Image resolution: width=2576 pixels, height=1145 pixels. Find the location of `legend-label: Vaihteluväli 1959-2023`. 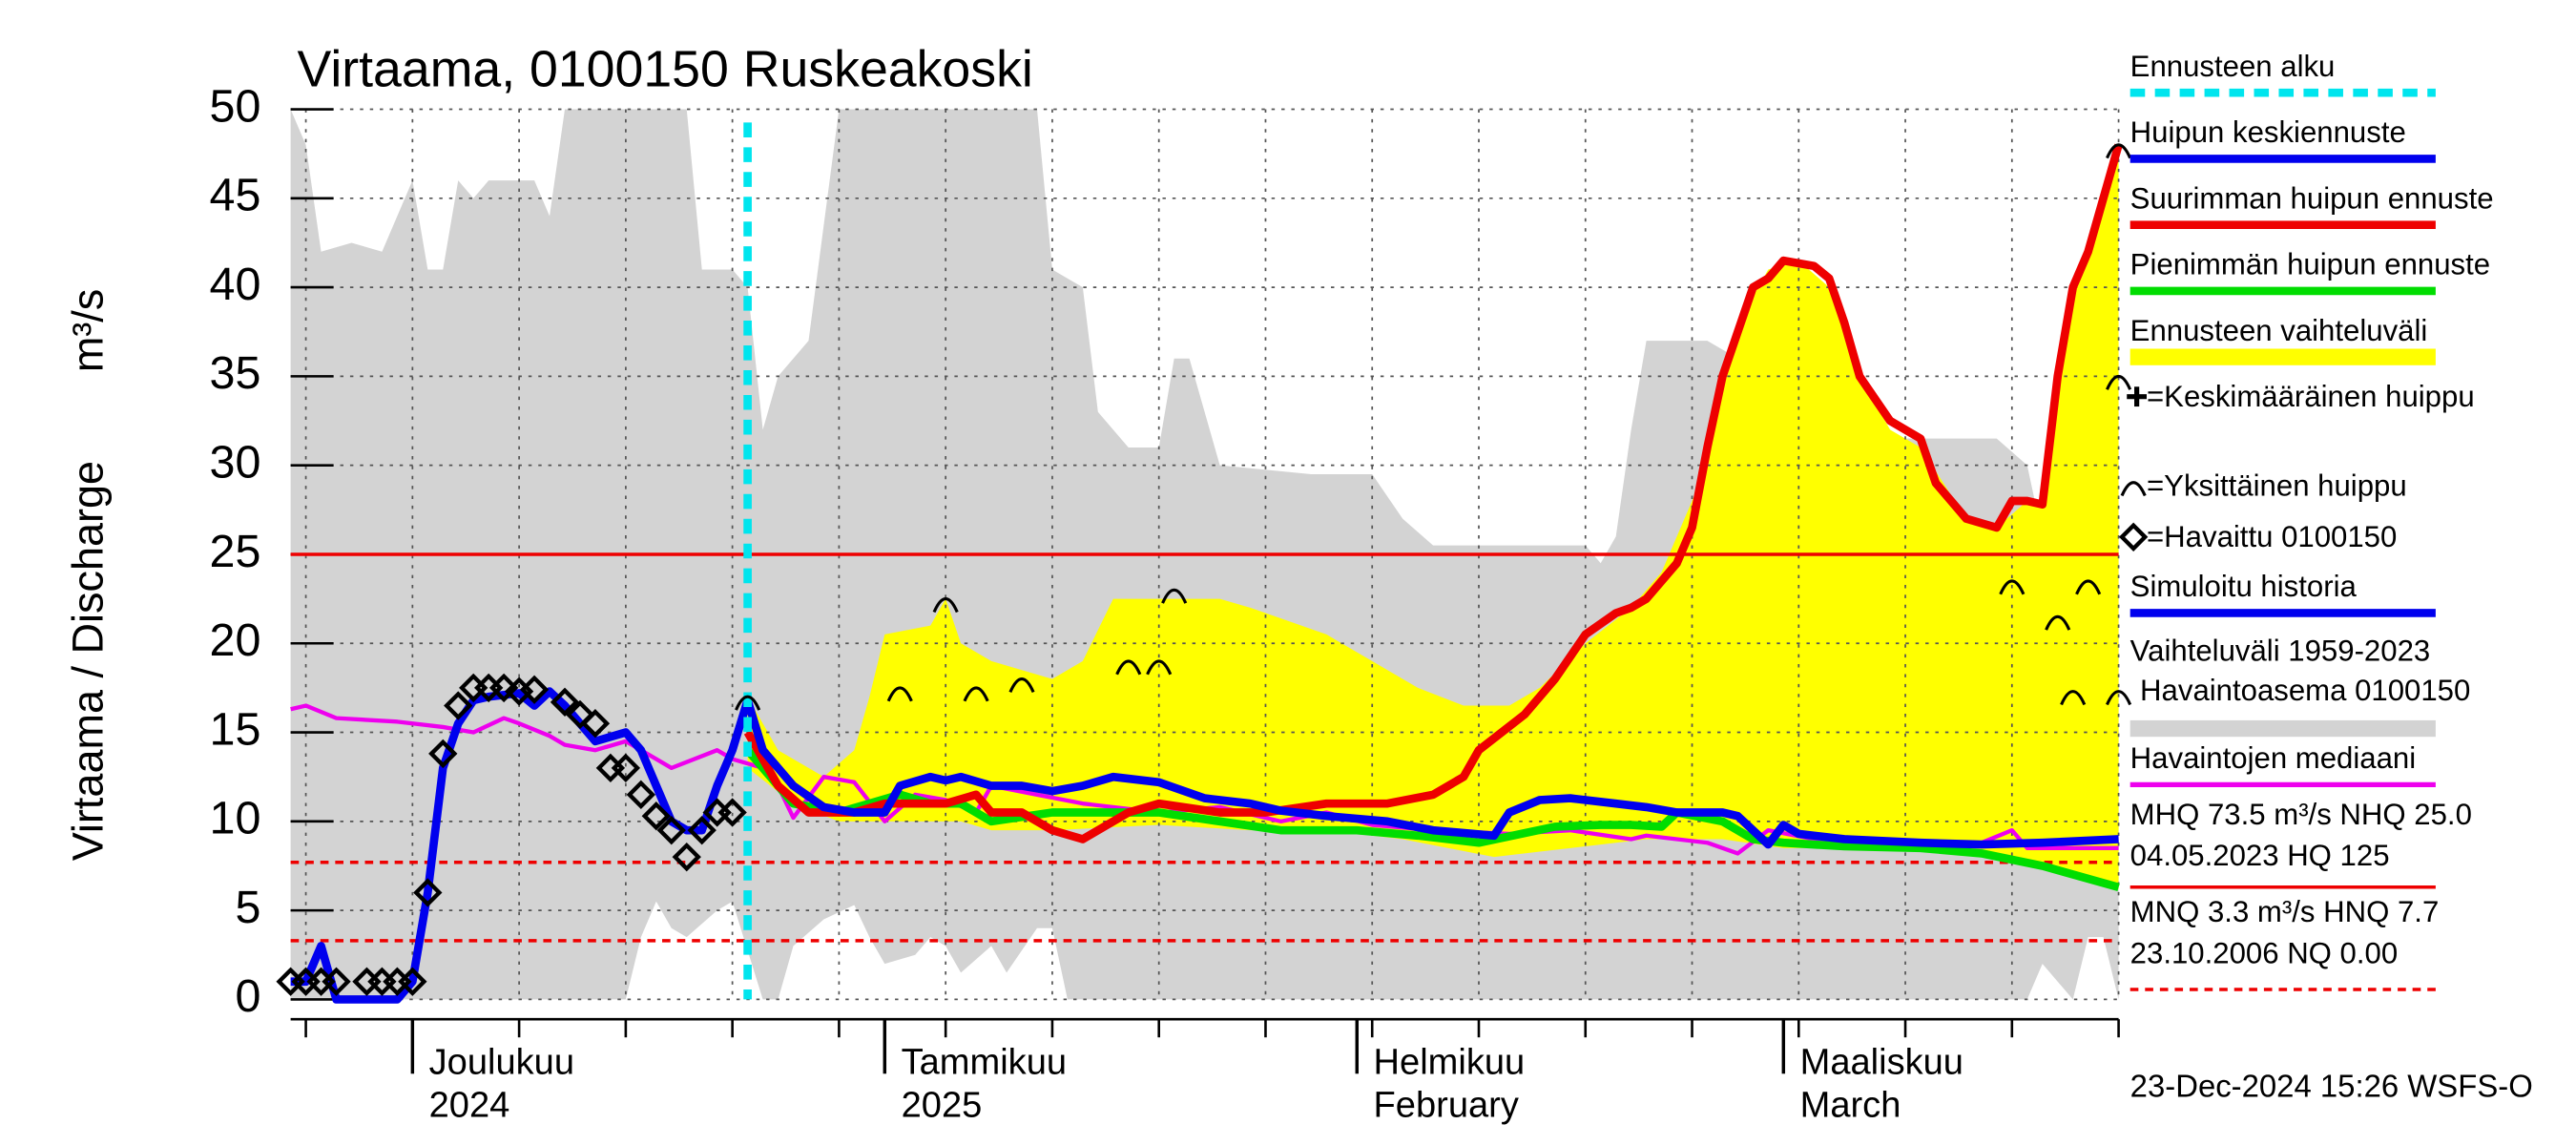

legend-label: Vaihteluväli 1959-2023 is located at coordinates (2280, 652).